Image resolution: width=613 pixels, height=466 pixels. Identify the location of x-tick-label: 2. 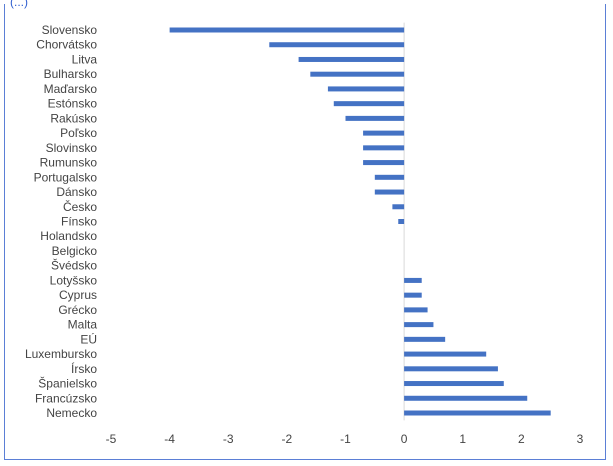
(521, 439).